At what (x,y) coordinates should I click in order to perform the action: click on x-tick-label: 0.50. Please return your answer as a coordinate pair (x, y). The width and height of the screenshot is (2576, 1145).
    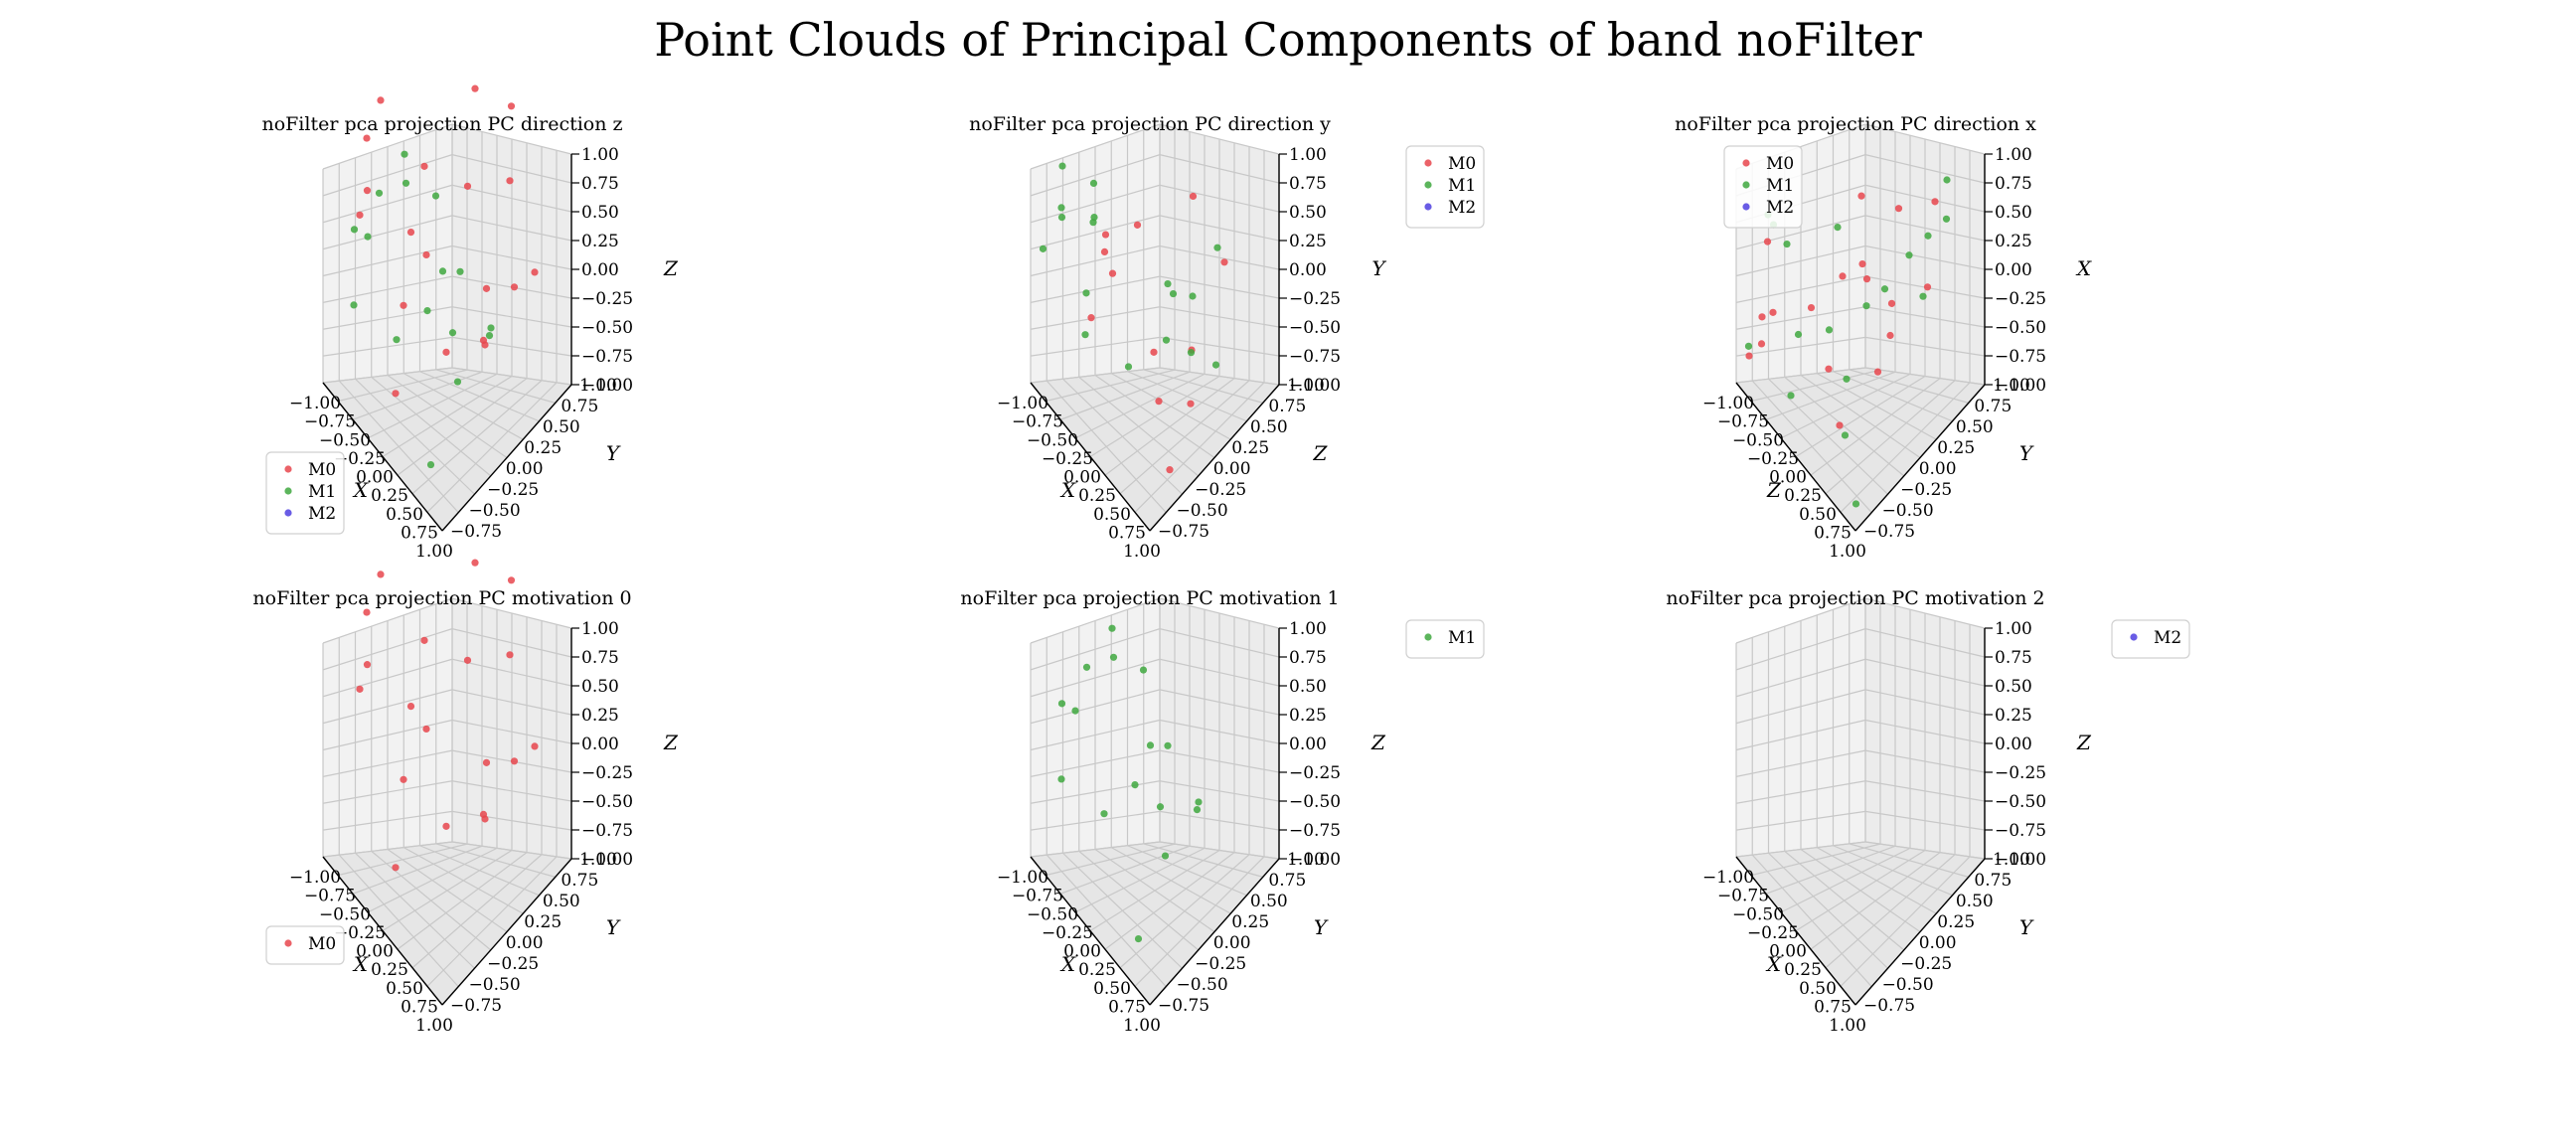
    Looking at the image, I should click on (1818, 515).